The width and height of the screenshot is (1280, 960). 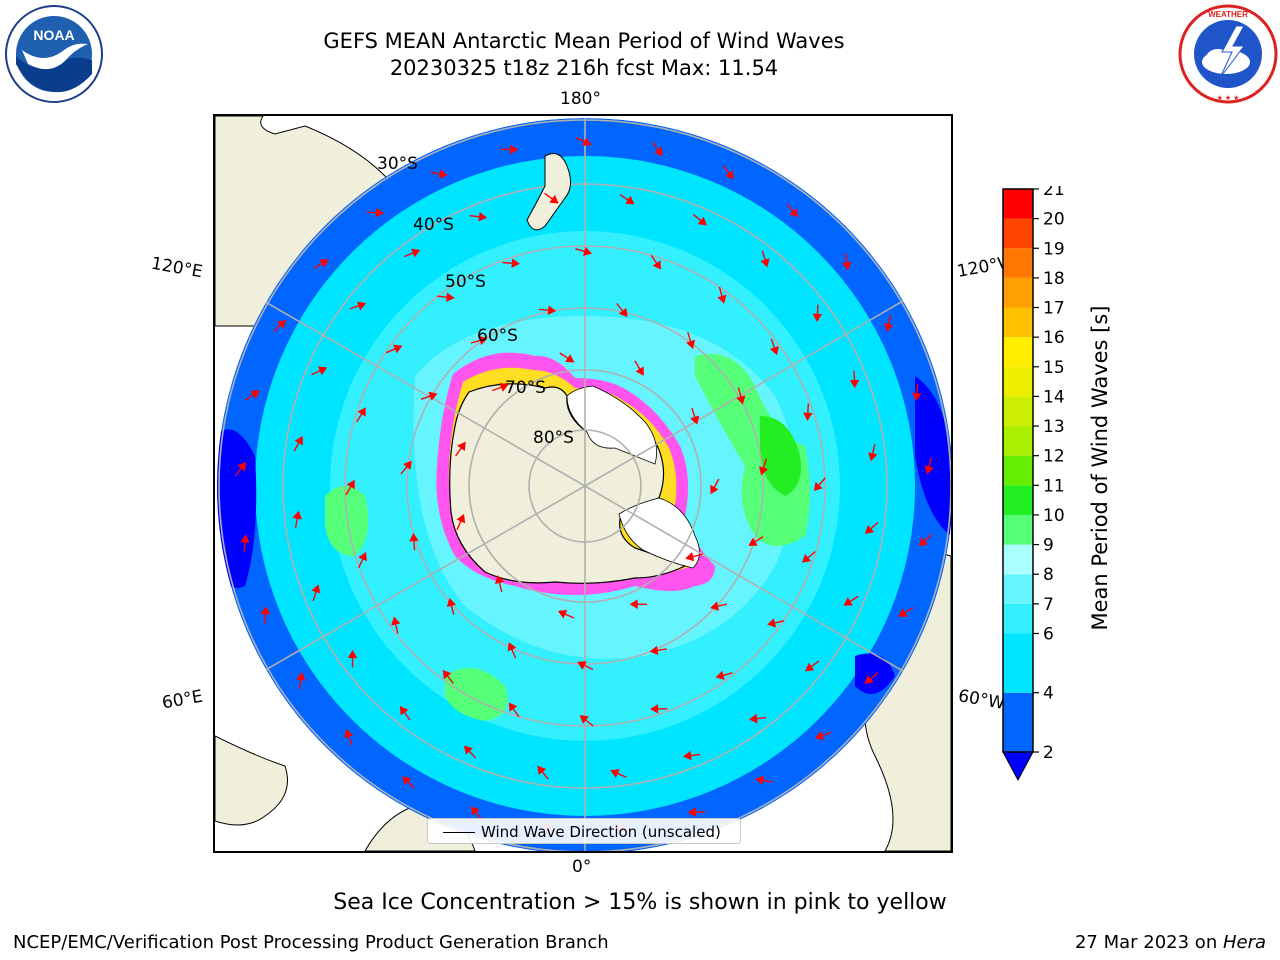 I want to click on colorbar-tick-label: 21, so click(x=1054, y=193).